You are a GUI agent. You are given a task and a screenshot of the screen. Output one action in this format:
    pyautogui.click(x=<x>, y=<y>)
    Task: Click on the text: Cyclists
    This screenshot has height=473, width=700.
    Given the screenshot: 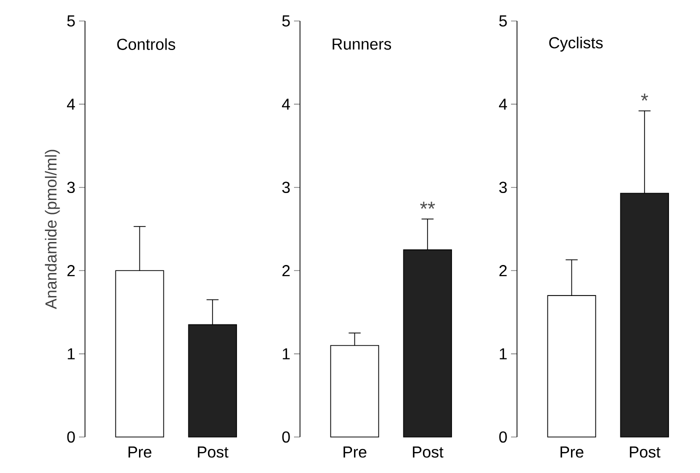 What is the action you would take?
    pyautogui.click(x=576, y=44)
    